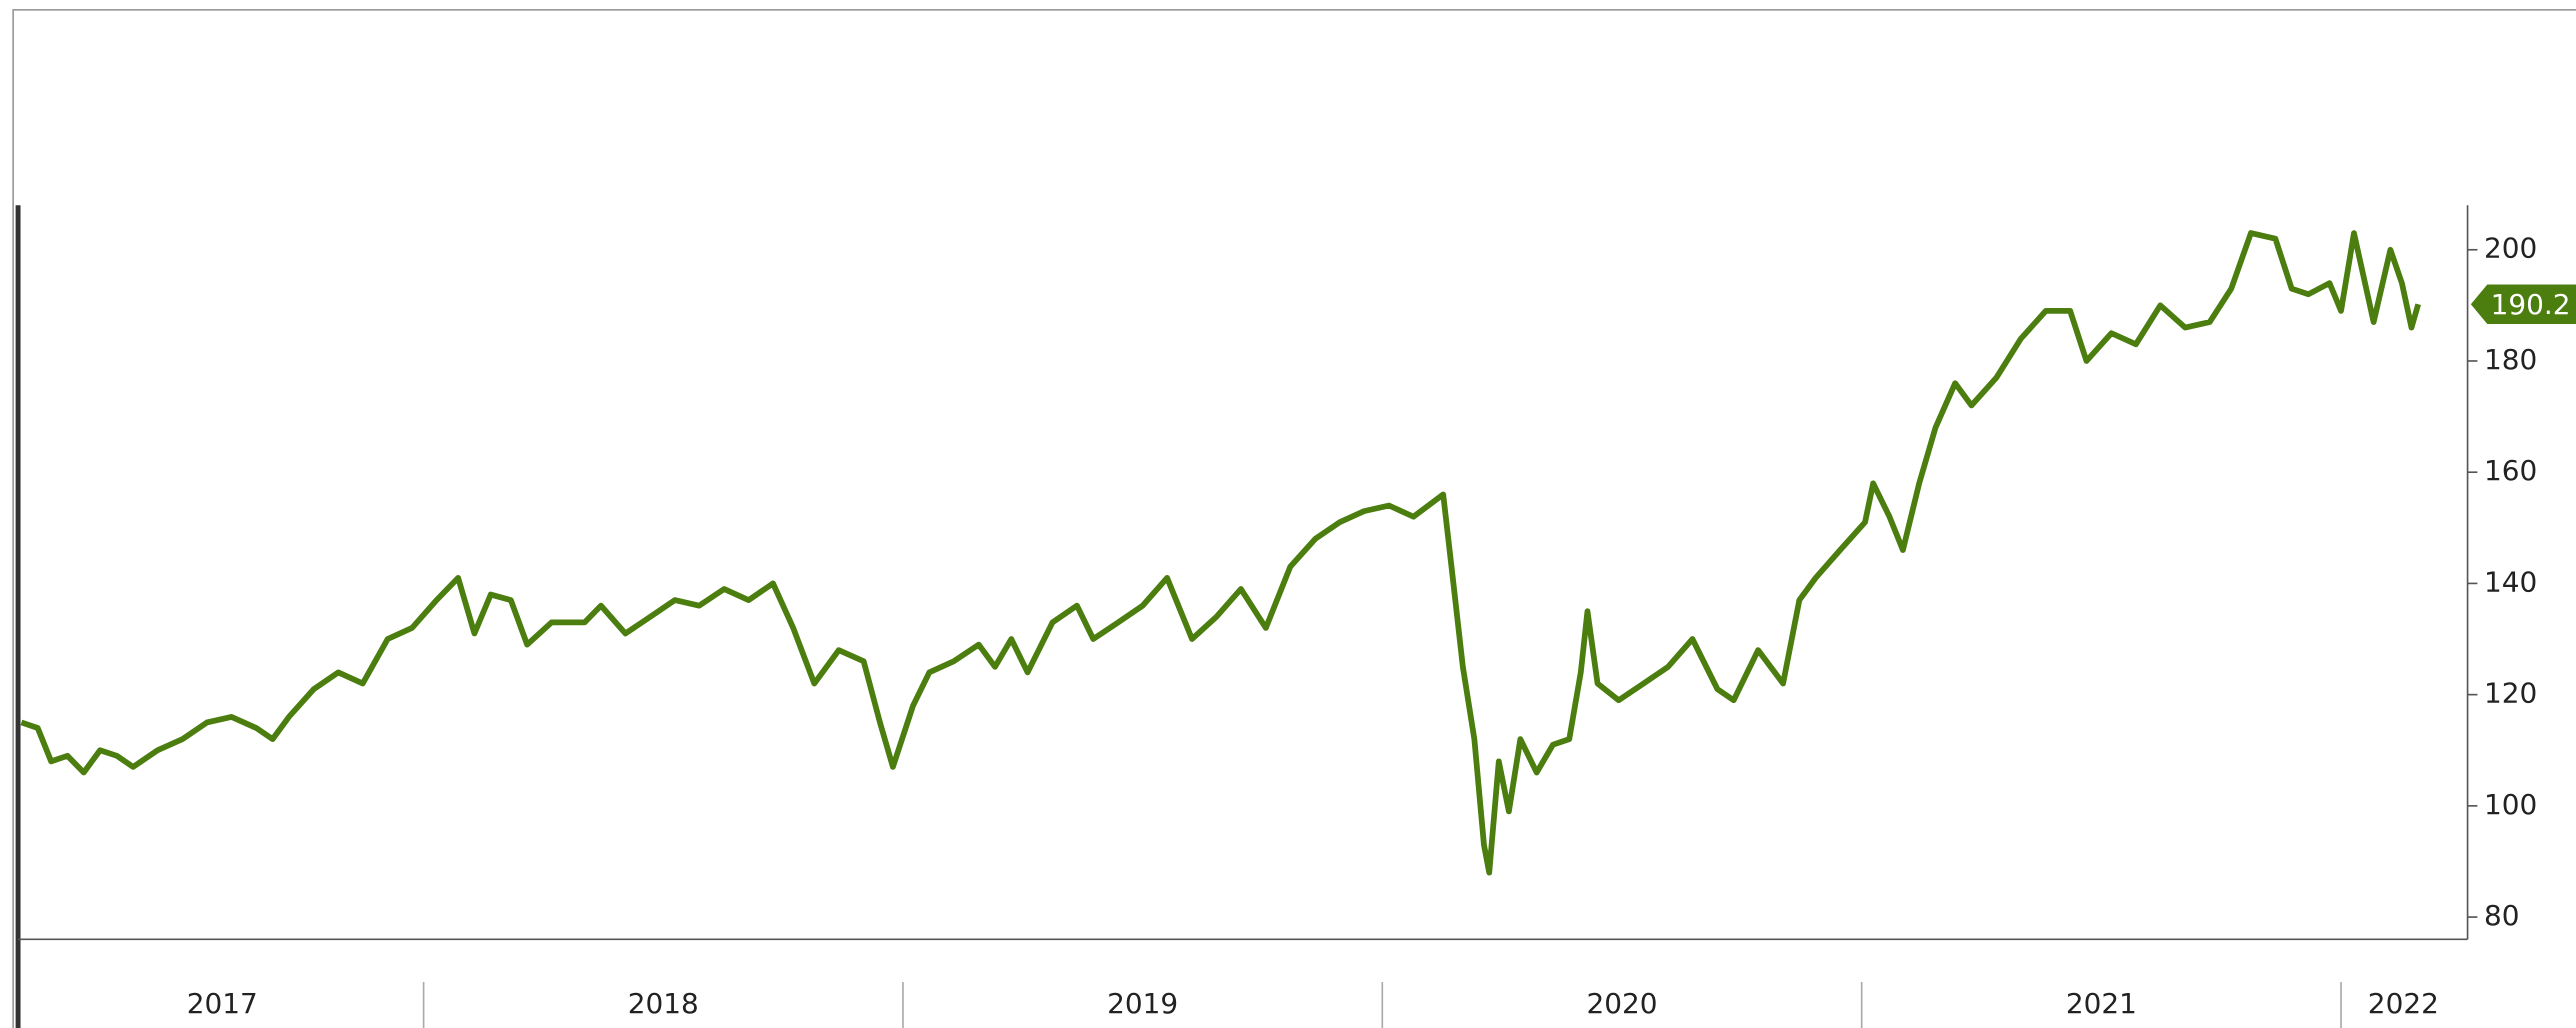  Describe the element at coordinates (2403, 1003) in the screenshot. I see `x-tick-label: 2022` at that location.